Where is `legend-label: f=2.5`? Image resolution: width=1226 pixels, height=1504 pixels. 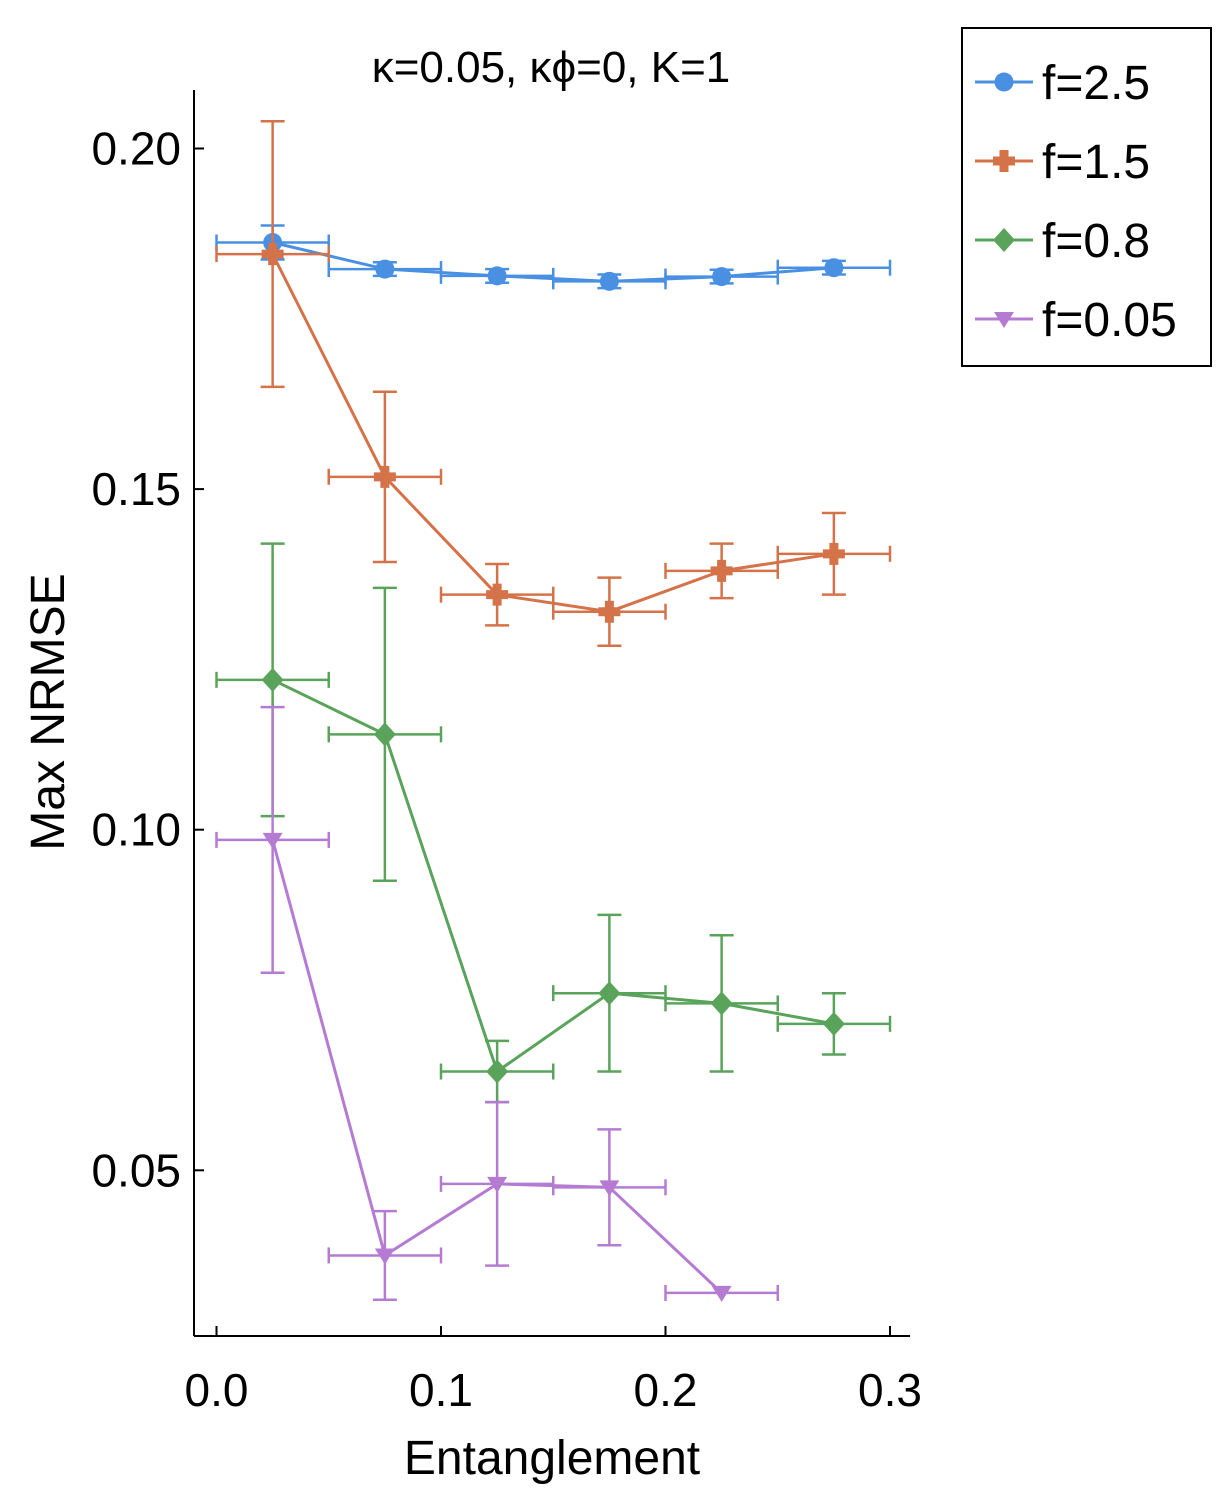 legend-label: f=2.5 is located at coordinates (1096, 83).